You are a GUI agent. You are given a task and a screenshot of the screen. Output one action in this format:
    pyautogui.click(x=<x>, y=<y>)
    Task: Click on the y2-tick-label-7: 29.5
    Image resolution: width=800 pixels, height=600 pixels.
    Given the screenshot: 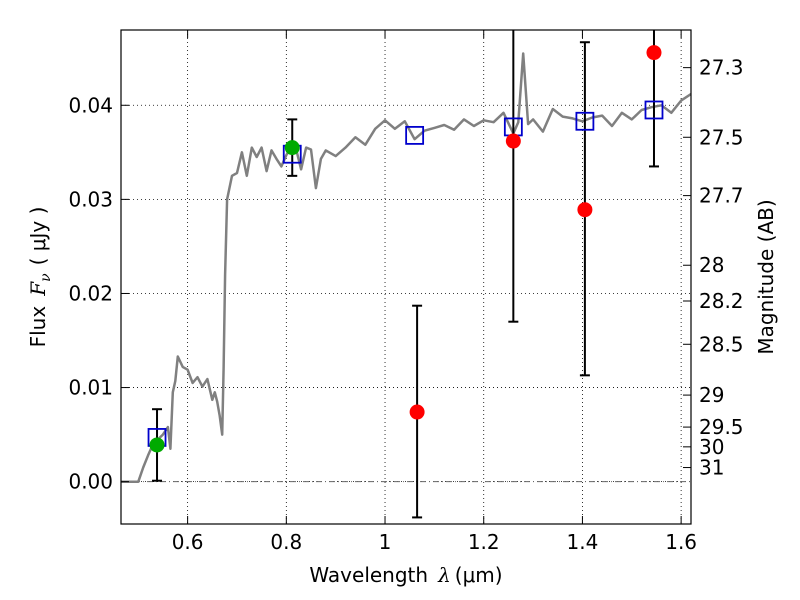 What is the action you would take?
    pyautogui.click(x=721, y=427)
    